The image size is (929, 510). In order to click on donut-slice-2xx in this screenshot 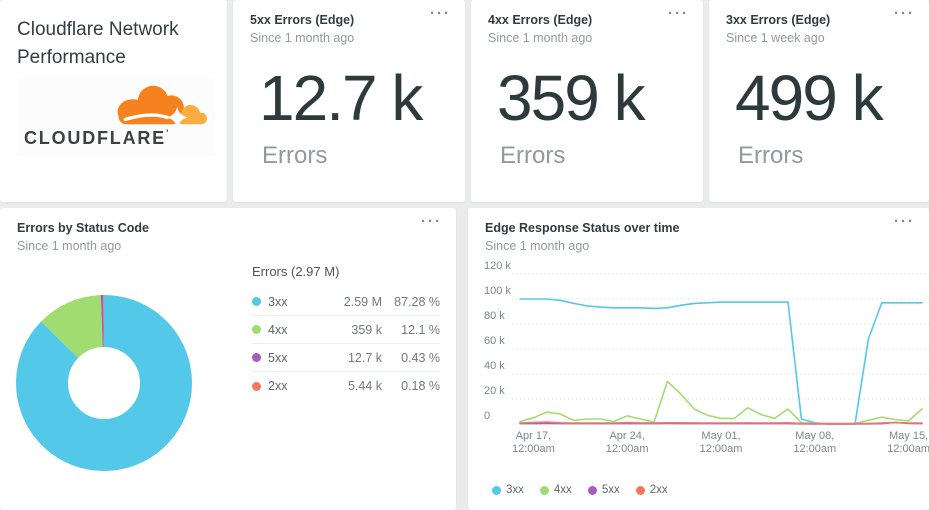, I will do `click(104, 383)`.